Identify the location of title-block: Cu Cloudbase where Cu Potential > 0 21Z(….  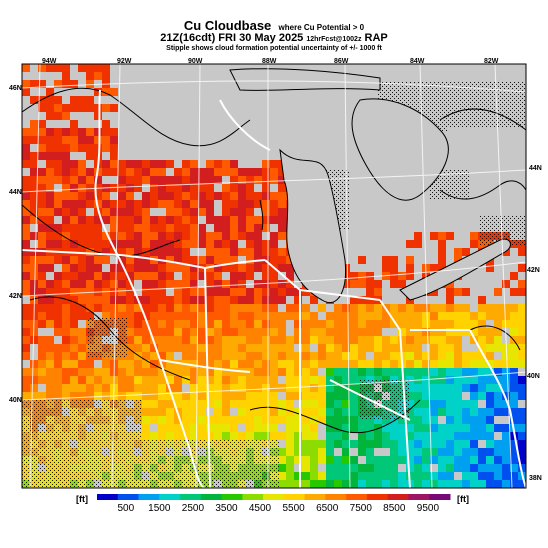
(274, 31).